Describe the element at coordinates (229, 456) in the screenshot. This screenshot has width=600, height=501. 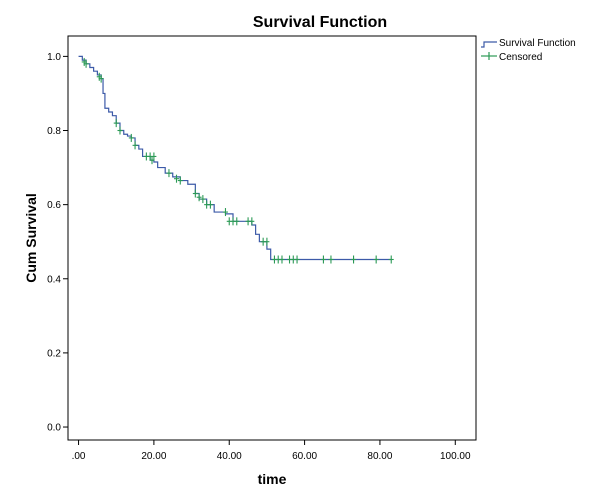
I see `x-tick-label: 40.00` at that location.